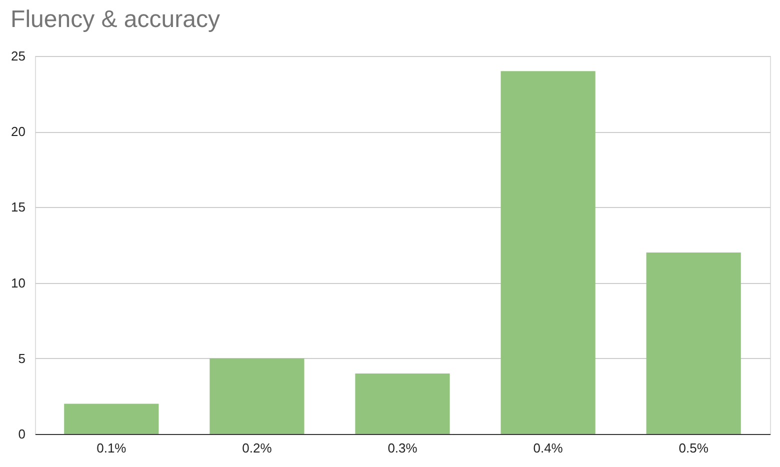  What do you see at coordinates (18, 56) in the screenshot?
I see `y-tick-label: 25` at bounding box center [18, 56].